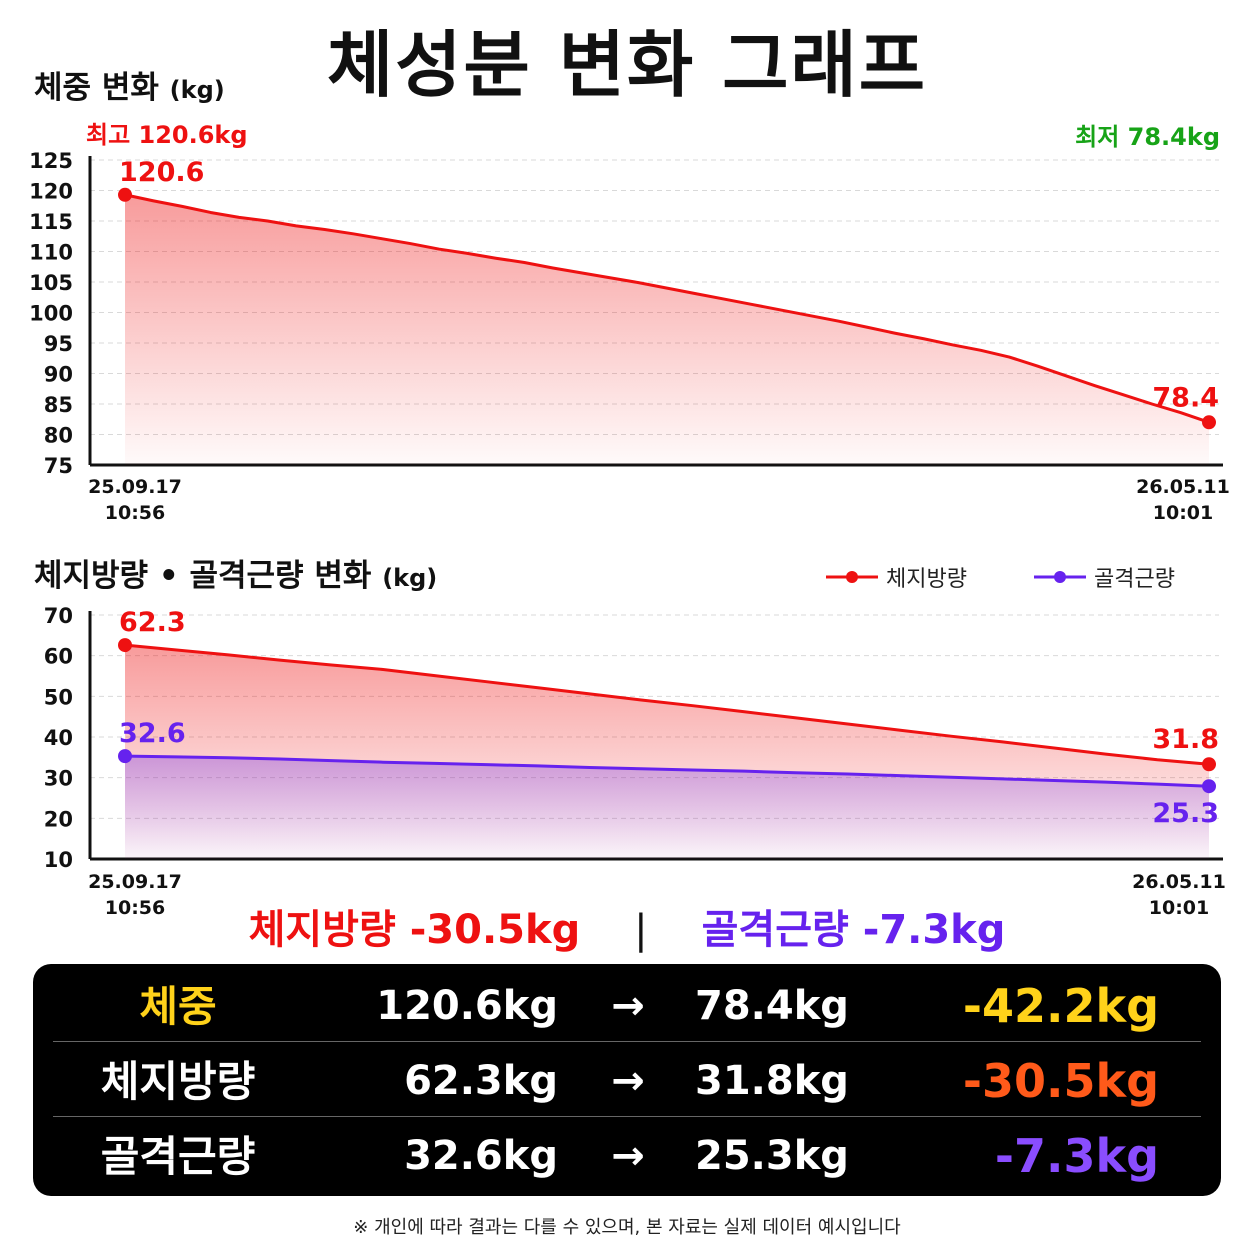 Image resolution: width=1254 pixels, height=1254 pixels. What do you see at coordinates (58, 697) in the screenshot?
I see `composition-y-tick-label: 50` at bounding box center [58, 697].